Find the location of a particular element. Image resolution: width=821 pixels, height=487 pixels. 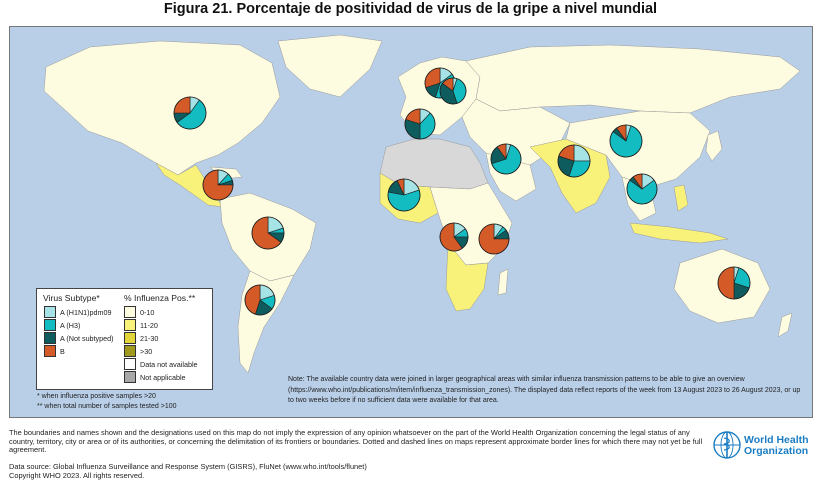

legend-subtype-header: Virus Subtype* is located at coordinates (71, 298).